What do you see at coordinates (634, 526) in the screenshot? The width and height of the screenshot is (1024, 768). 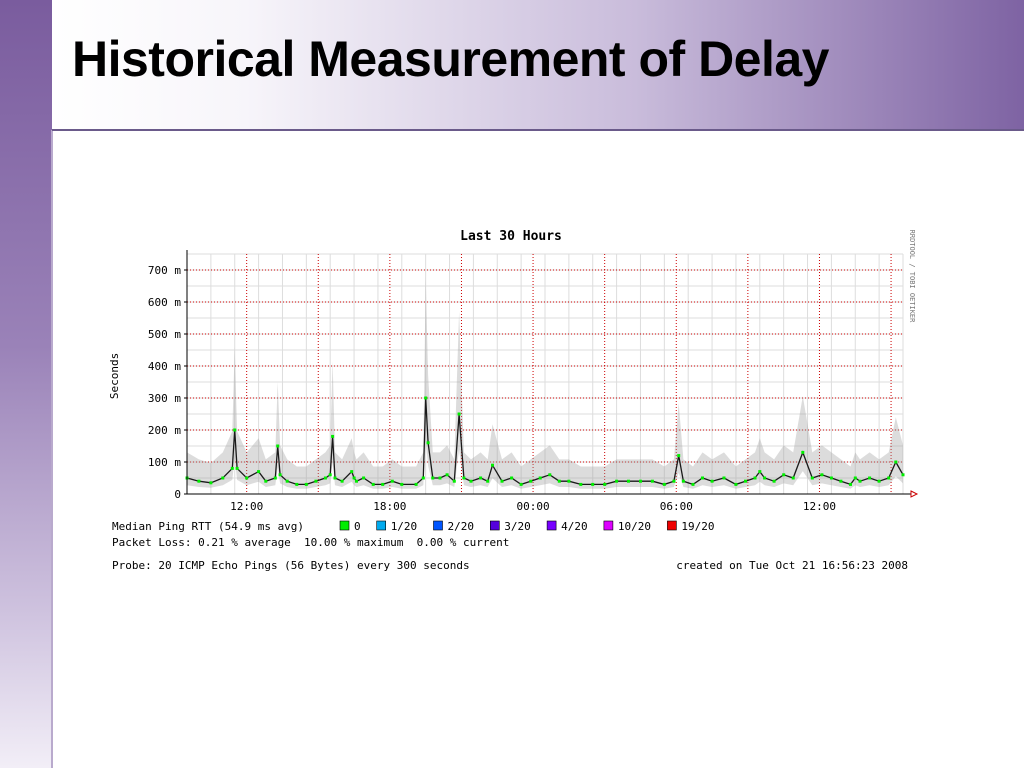 I see `legend-loss-label: 10/20` at bounding box center [634, 526].